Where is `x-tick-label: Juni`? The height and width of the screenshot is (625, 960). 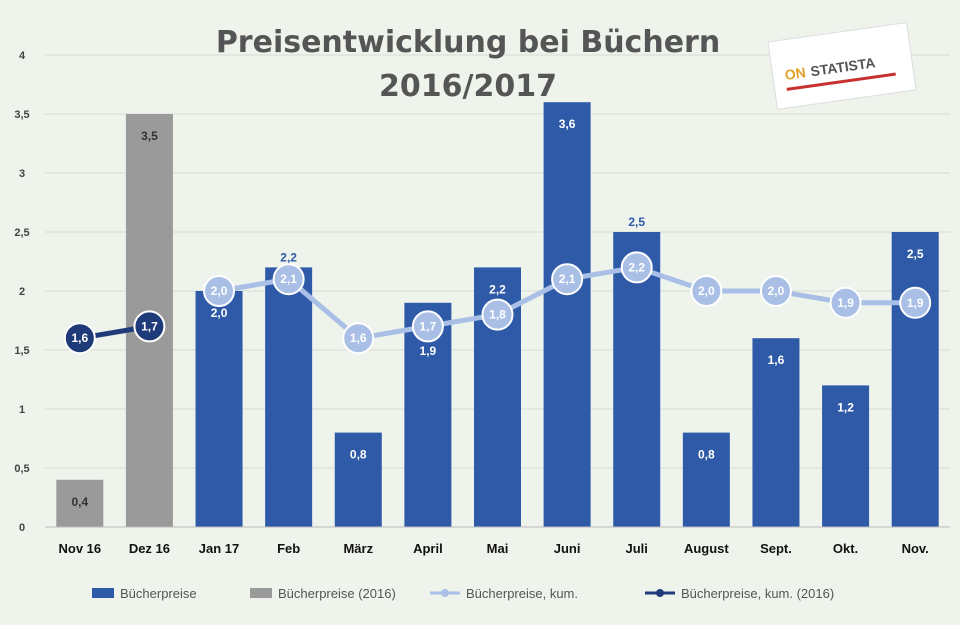
x-tick-label: Juni is located at coordinates (567, 548).